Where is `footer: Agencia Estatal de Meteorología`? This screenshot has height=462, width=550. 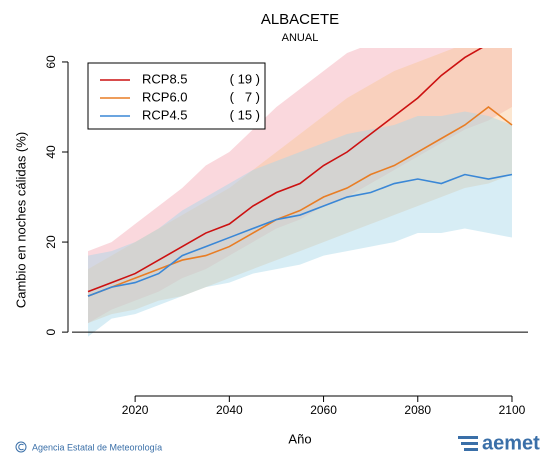
footer: Agencia Estatal de Meteorología is located at coordinates (97, 447).